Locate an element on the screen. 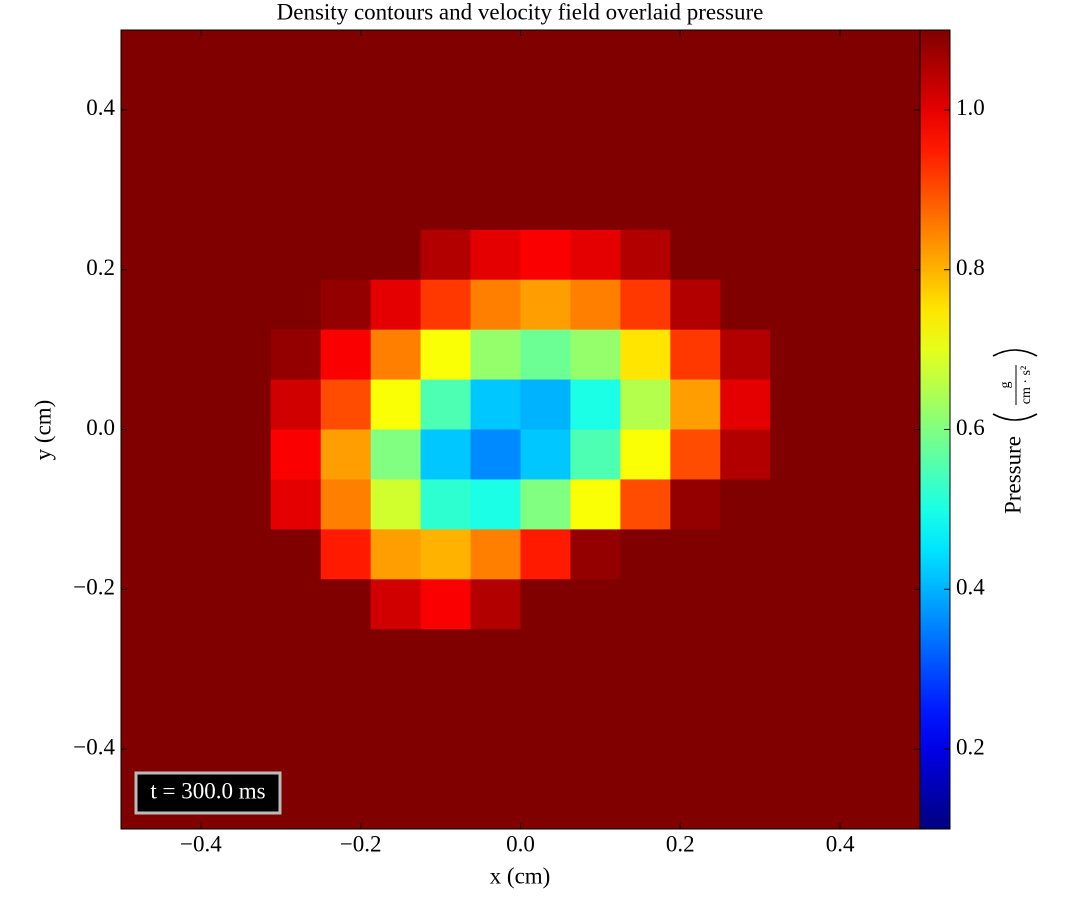 This screenshot has width=1085, height=920. colorbar-label: Pressure is located at coordinates (1012, 475).